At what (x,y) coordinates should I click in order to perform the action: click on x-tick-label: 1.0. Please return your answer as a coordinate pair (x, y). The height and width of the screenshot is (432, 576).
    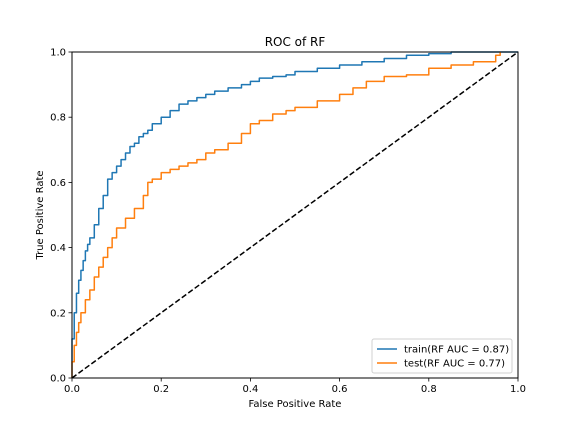
    Looking at the image, I should click on (518, 389).